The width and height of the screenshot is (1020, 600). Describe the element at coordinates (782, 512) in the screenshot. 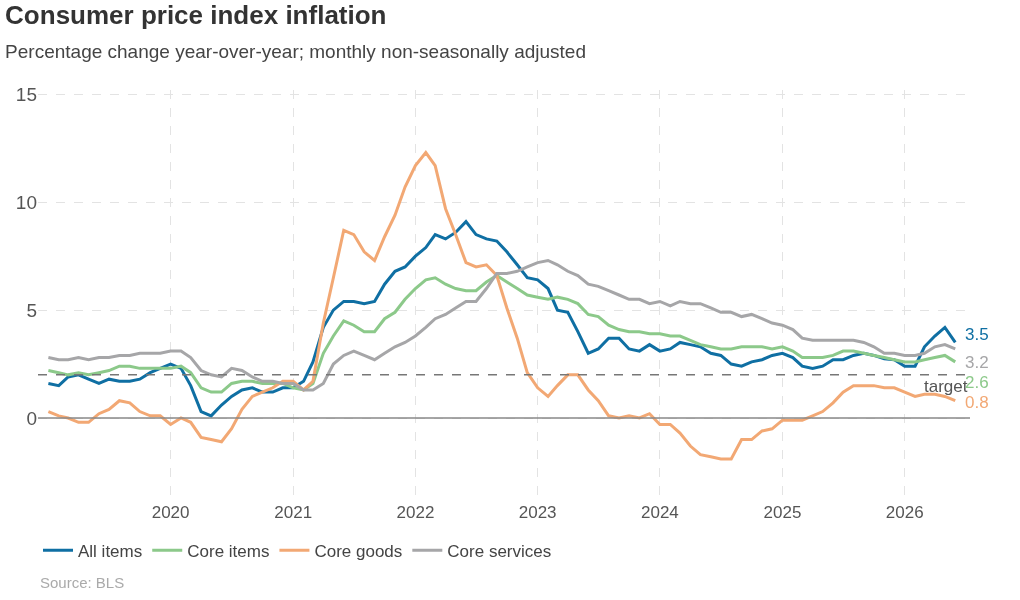

I see `x-tick-label: 2025` at that location.